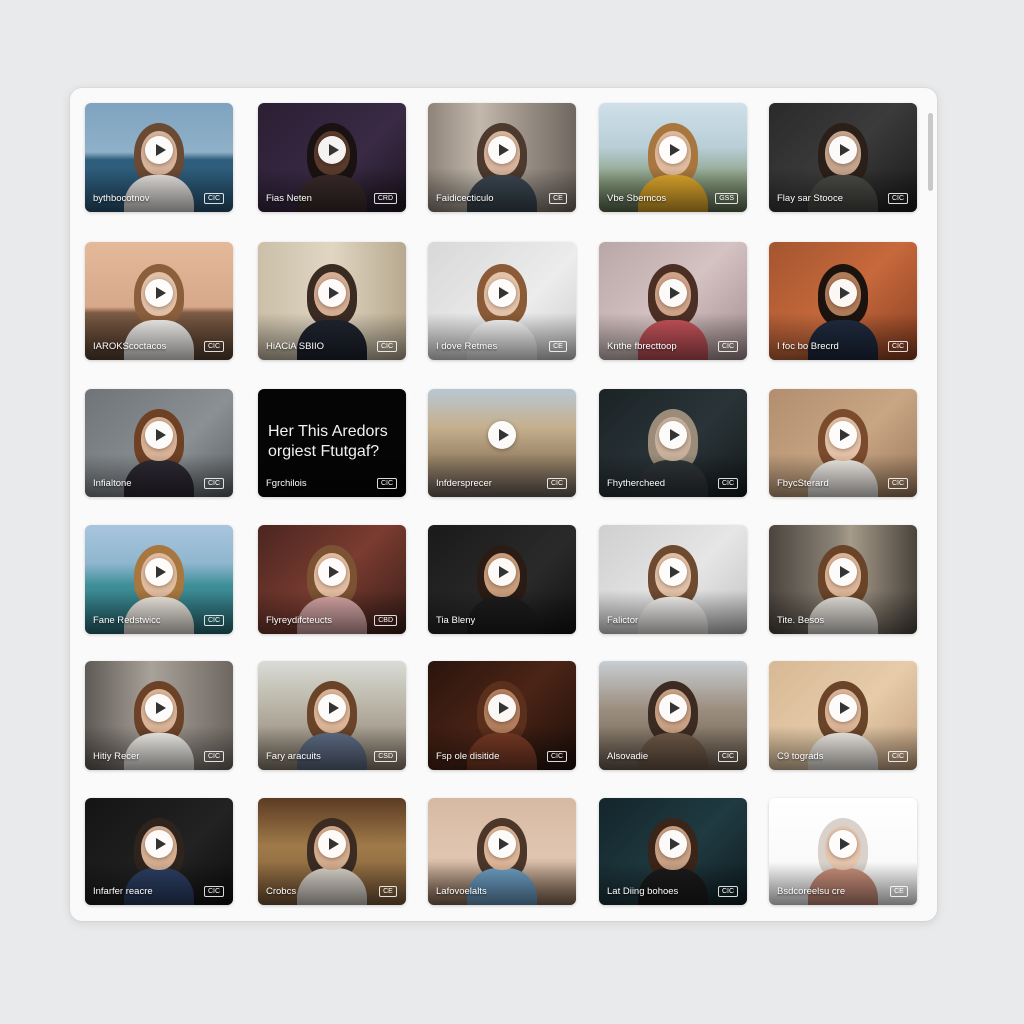  What do you see at coordinates (636, 483) in the screenshot?
I see `video-caption: Fhythercheed` at bounding box center [636, 483].